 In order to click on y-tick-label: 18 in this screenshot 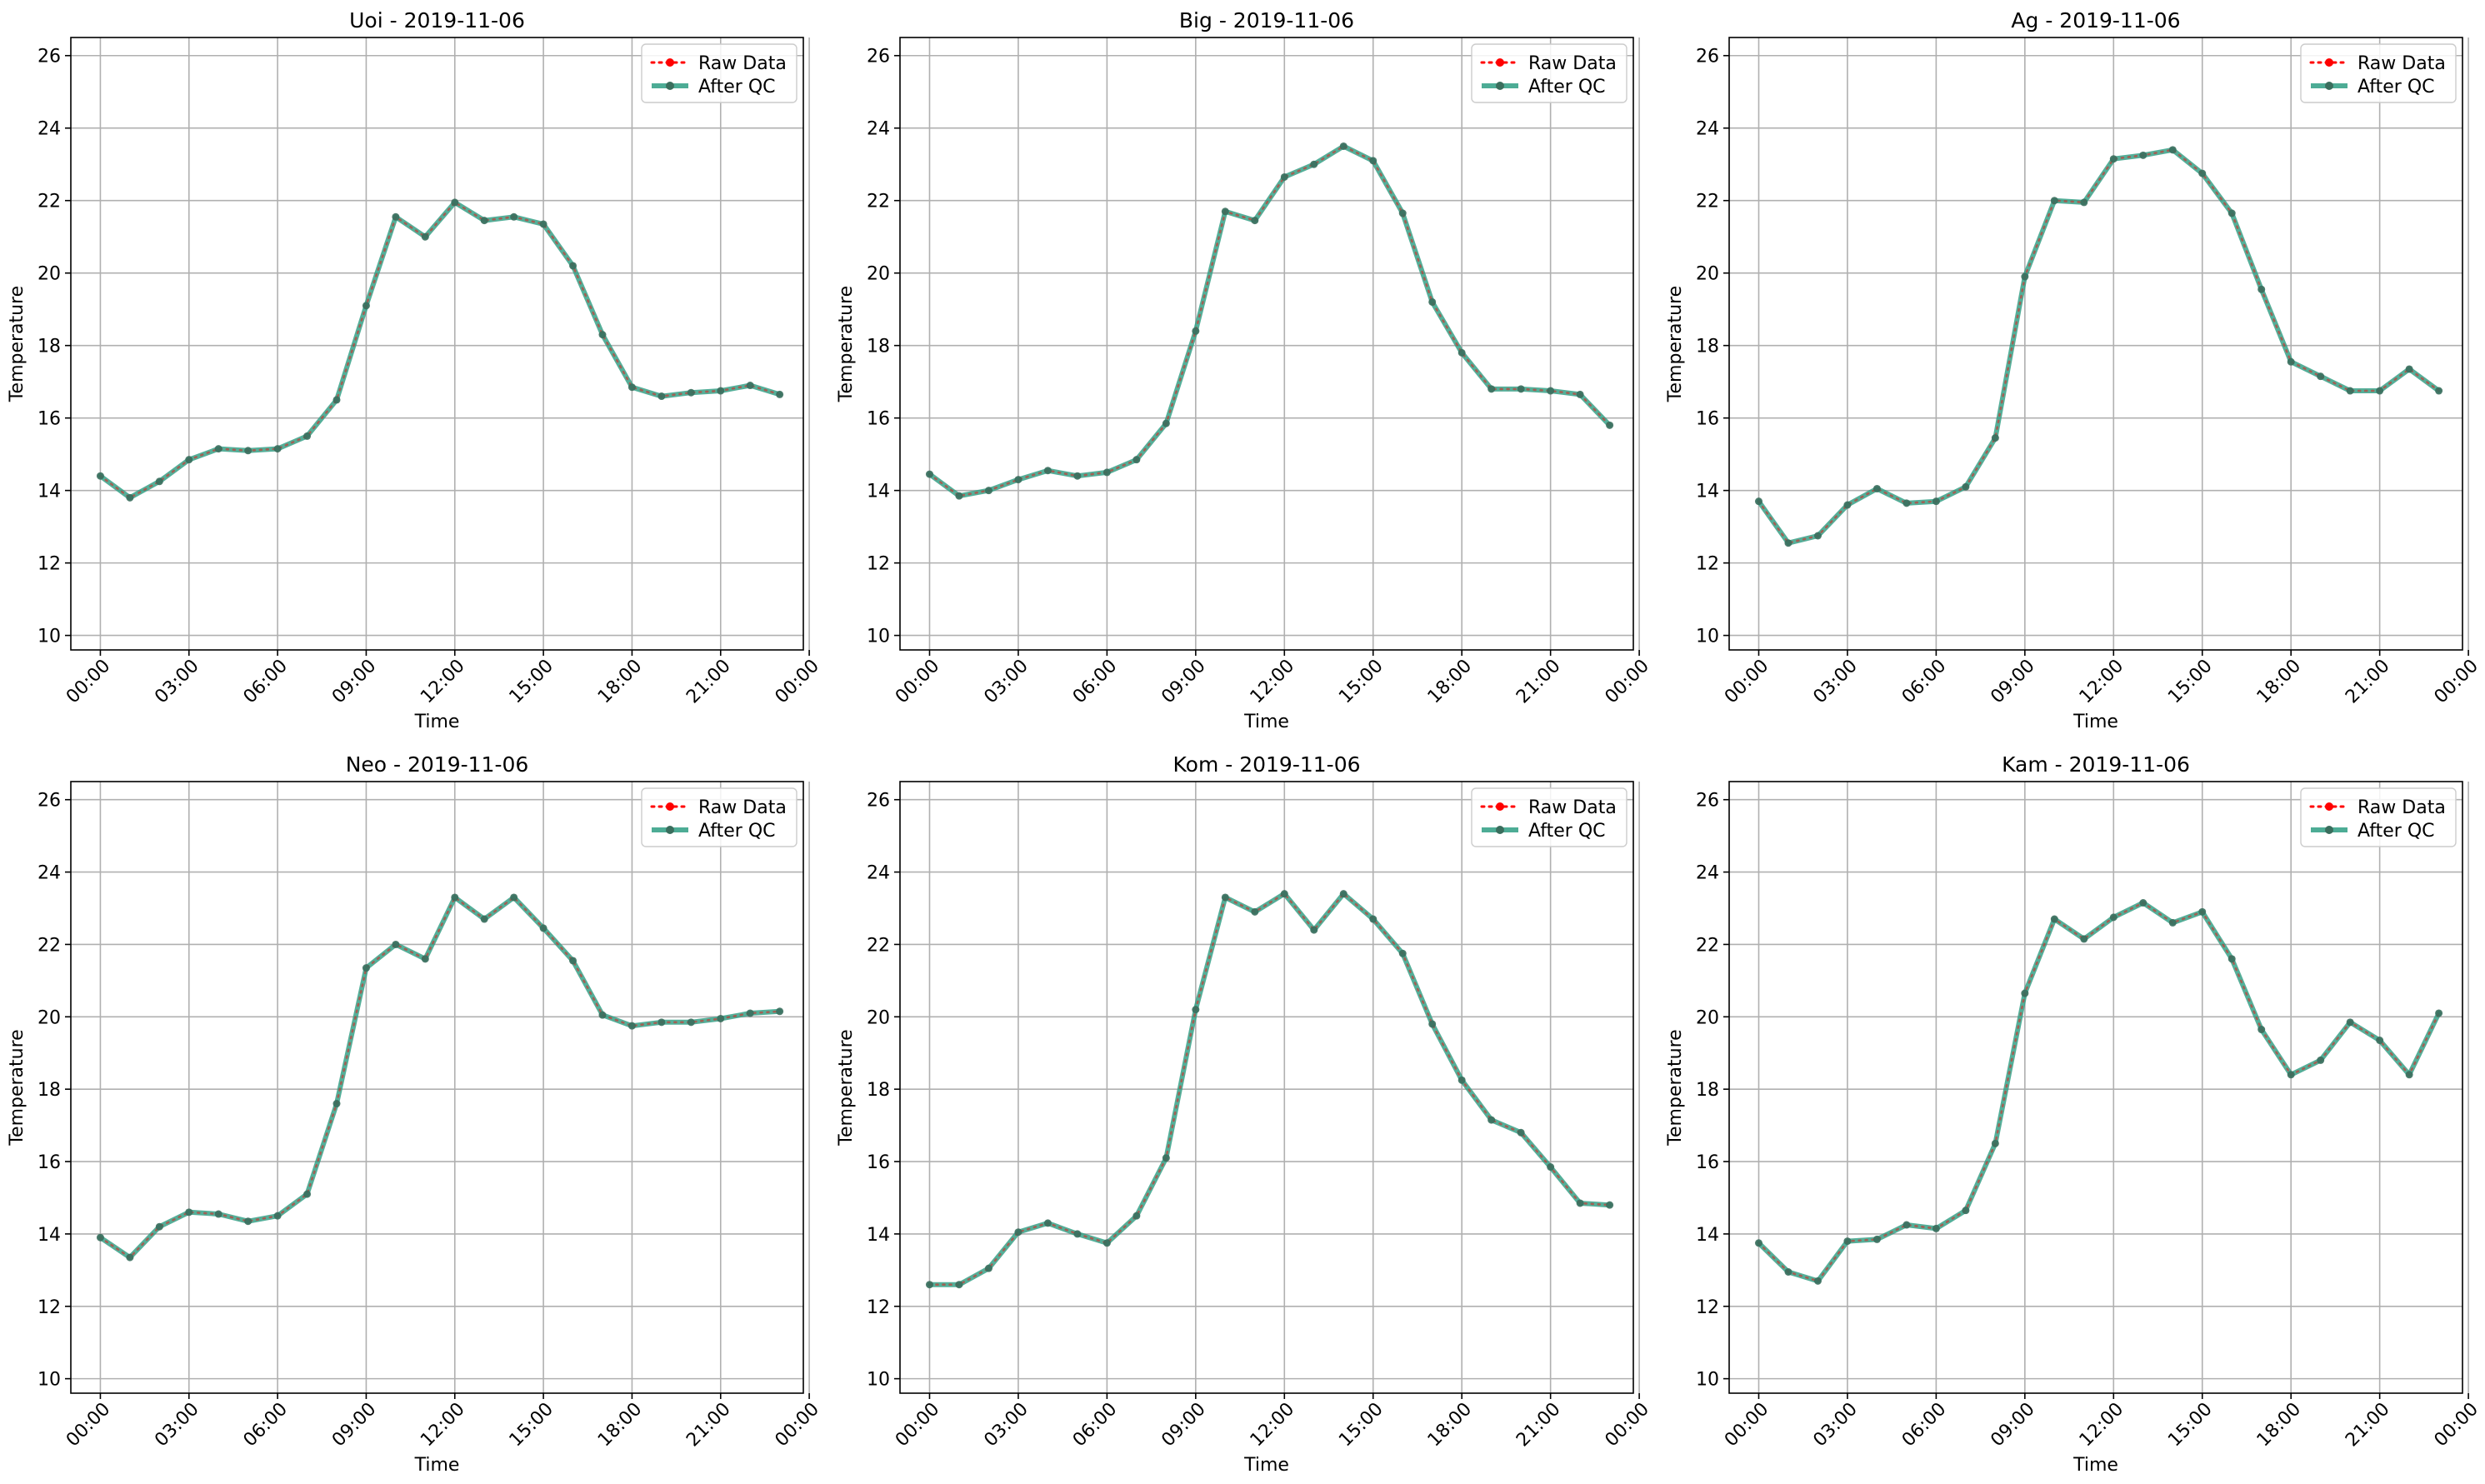, I will do `click(879, 347)`.